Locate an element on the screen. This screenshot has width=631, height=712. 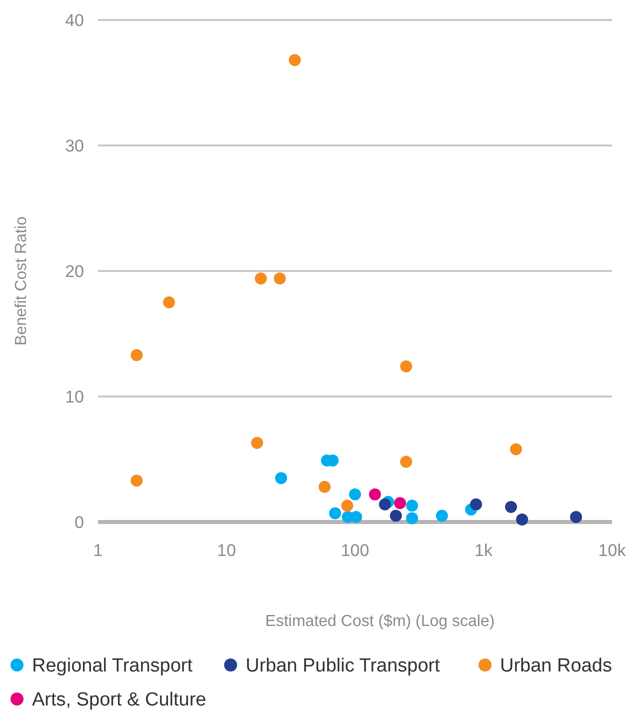
x-tick-label: 1 is located at coordinates (98, 550).